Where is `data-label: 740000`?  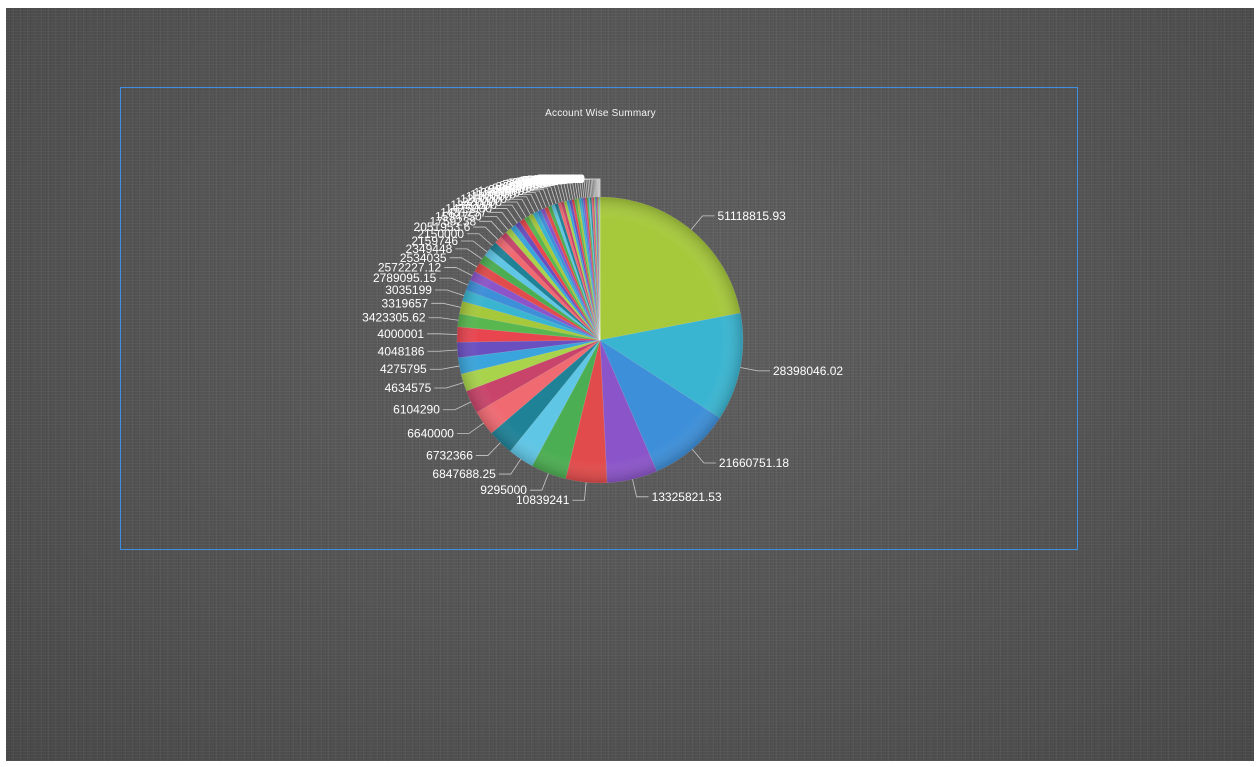
data-label: 740000 is located at coordinates (526, 184).